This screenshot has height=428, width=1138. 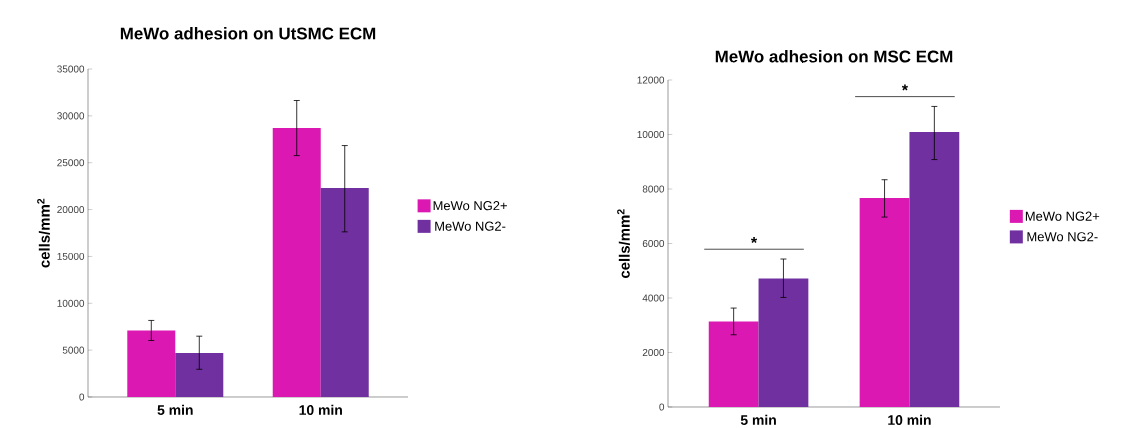 What do you see at coordinates (248, 33) in the screenshot?
I see `chart-title: MeWo adhesion on UtSMC ECM` at bounding box center [248, 33].